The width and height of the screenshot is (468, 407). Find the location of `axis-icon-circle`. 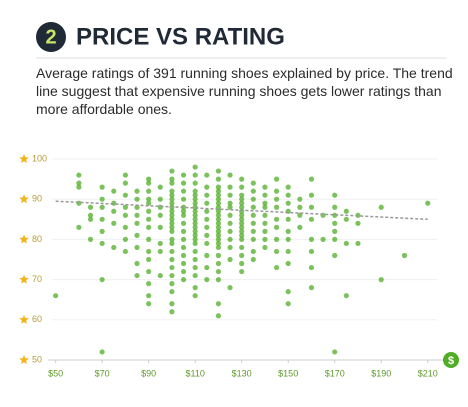

axis-icon-circle is located at coordinates (451, 360).